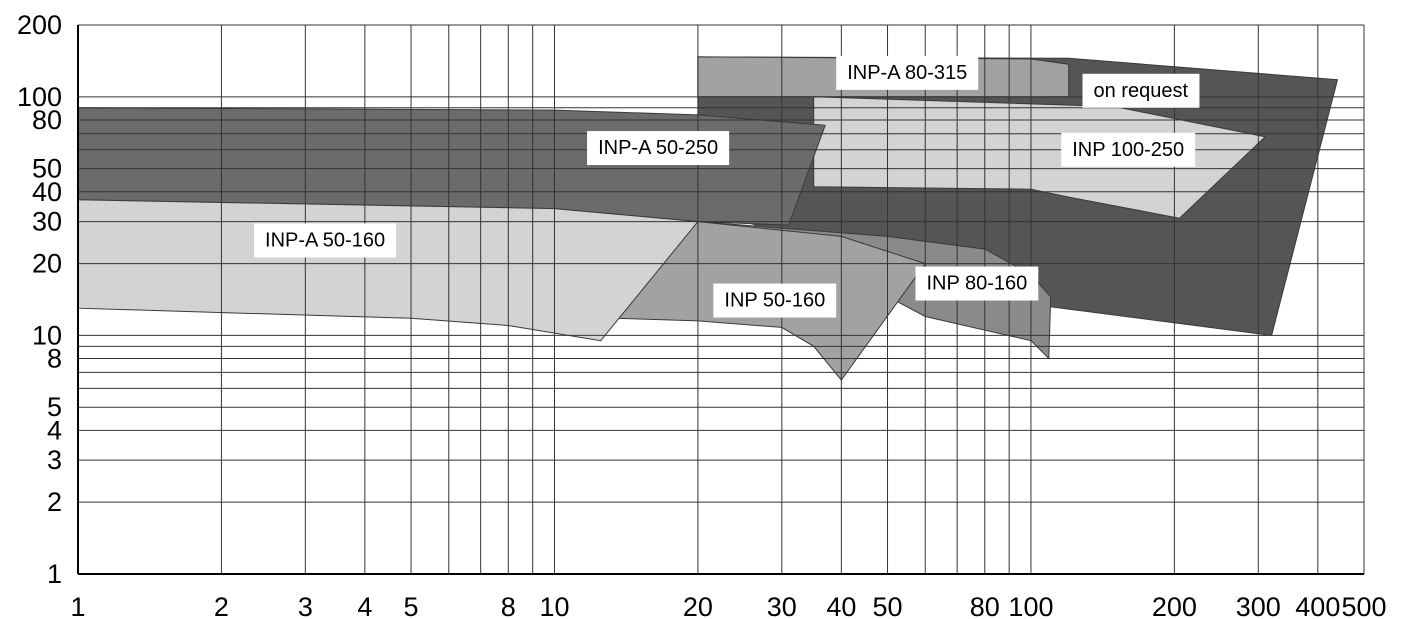 Image resolution: width=1407 pixels, height=619 pixels. Describe the element at coordinates (47, 192) in the screenshot. I see `y-tick-label: 40` at that location.